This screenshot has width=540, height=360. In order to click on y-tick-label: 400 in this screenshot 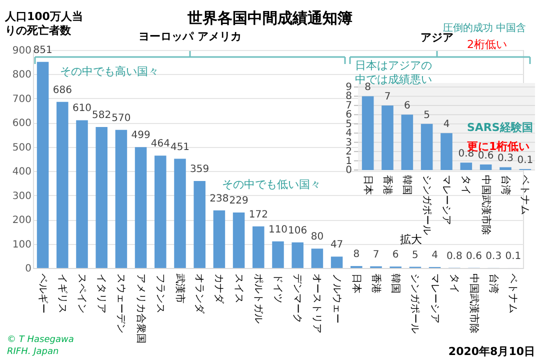, I will do `click(22, 172)`.